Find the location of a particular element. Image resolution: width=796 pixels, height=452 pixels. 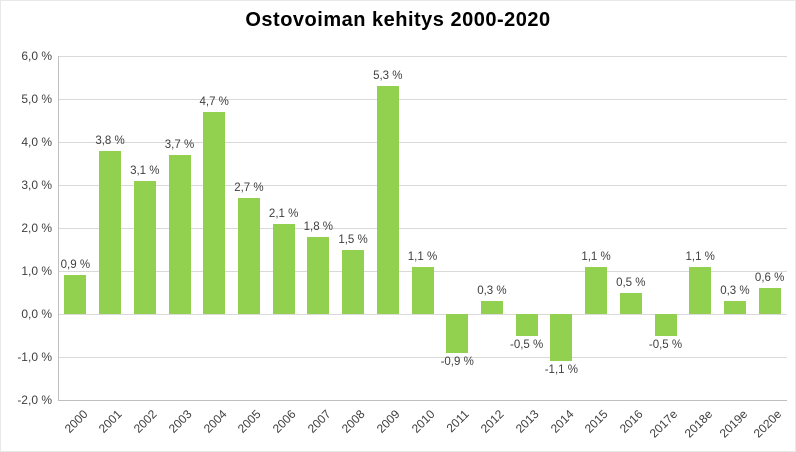

bar-value-label: 3,7 % is located at coordinates (179, 144).